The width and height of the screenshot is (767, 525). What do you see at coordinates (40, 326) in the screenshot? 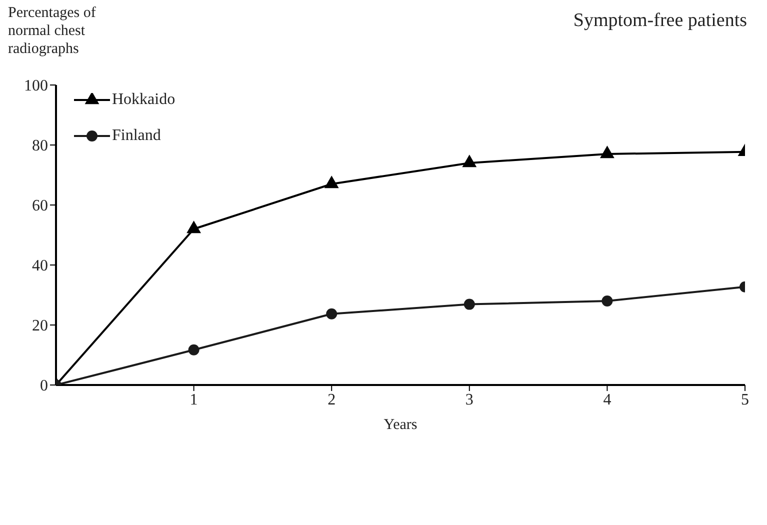
I see `y-tick-label: 20` at bounding box center [40, 326].